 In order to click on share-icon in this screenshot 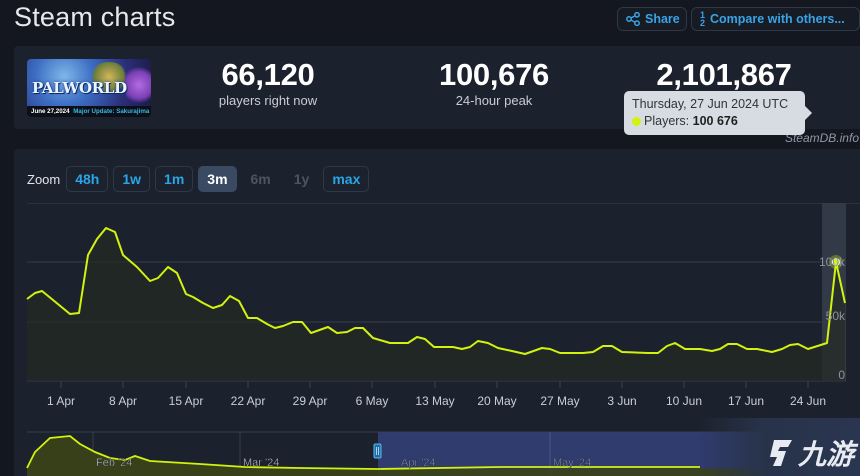, I will do `click(633, 19)`.